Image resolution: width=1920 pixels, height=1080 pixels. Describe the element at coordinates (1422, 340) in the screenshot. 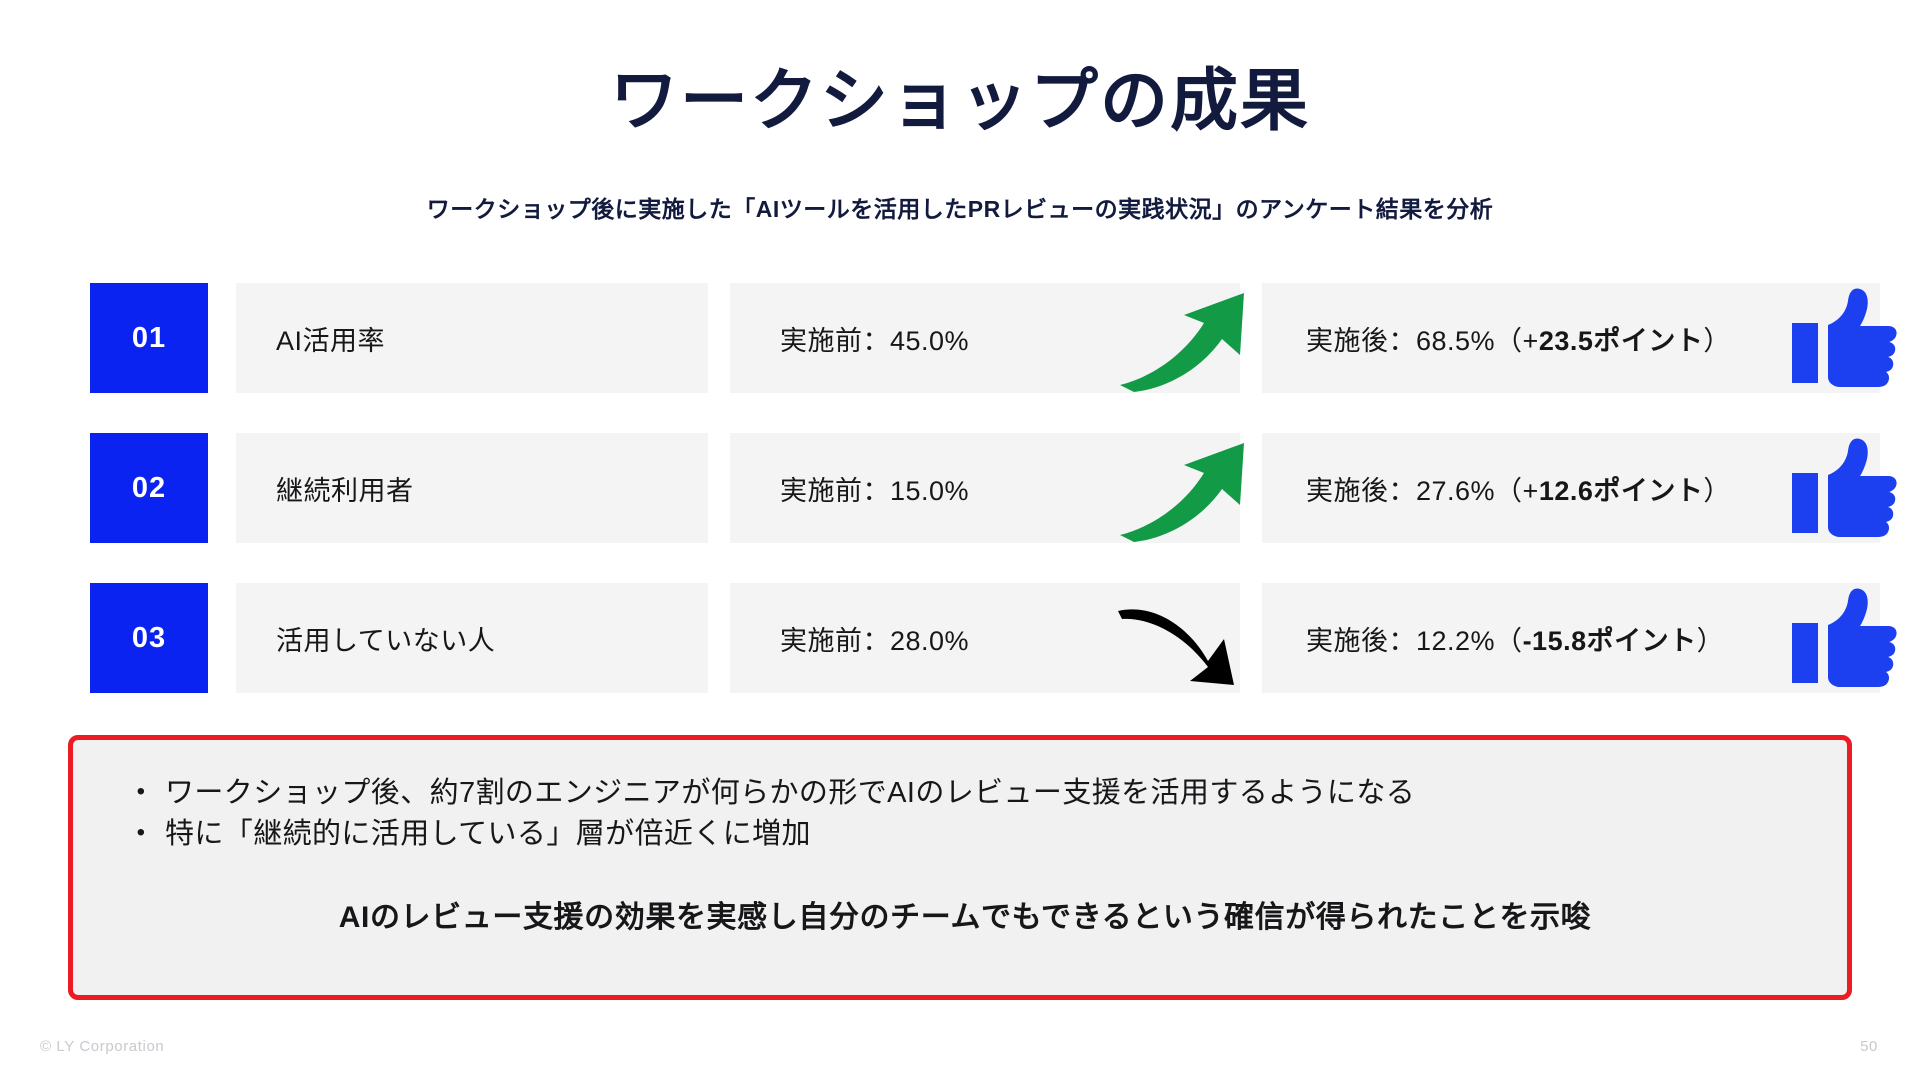

I see `metric-after-prefix: 実施後：68.5%（+` at that location.